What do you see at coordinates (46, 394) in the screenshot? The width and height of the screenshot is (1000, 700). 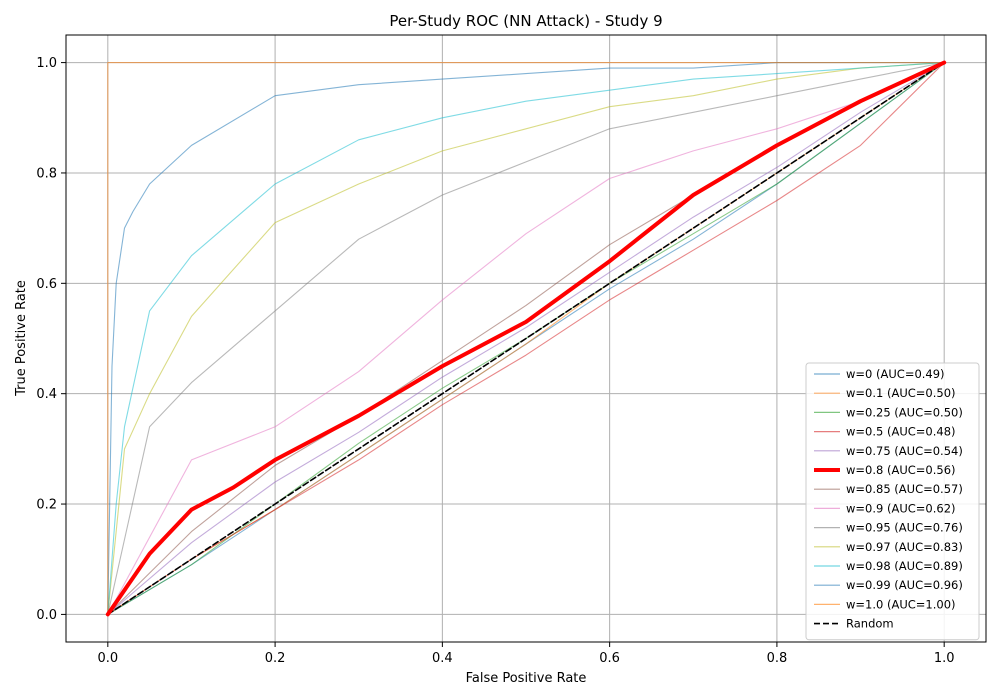 I see `y-tick-label: 0.4` at bounding box center [46, 394].